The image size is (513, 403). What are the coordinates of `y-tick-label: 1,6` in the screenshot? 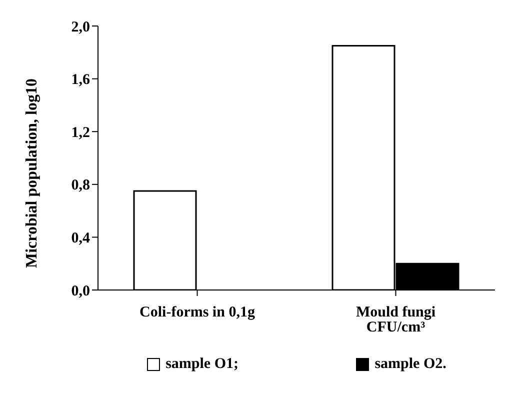 It's located at (80, 80).